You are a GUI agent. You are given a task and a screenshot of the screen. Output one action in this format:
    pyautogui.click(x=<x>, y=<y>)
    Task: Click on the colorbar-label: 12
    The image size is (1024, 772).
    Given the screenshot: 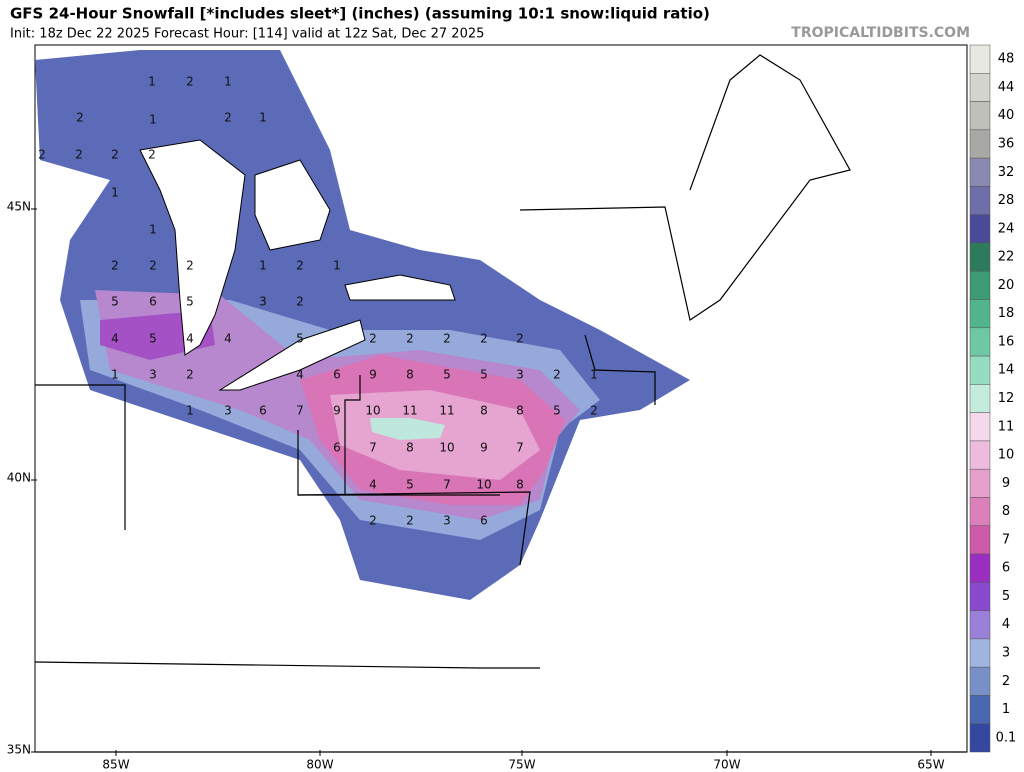 What is the action you would take?
    pyautogui.click(x=1006, y=398)
    